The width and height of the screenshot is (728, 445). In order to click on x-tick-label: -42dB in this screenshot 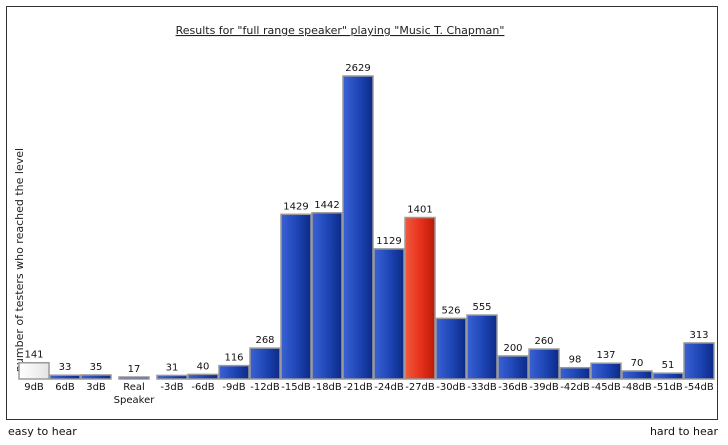, I will do `click(575, 387)`.